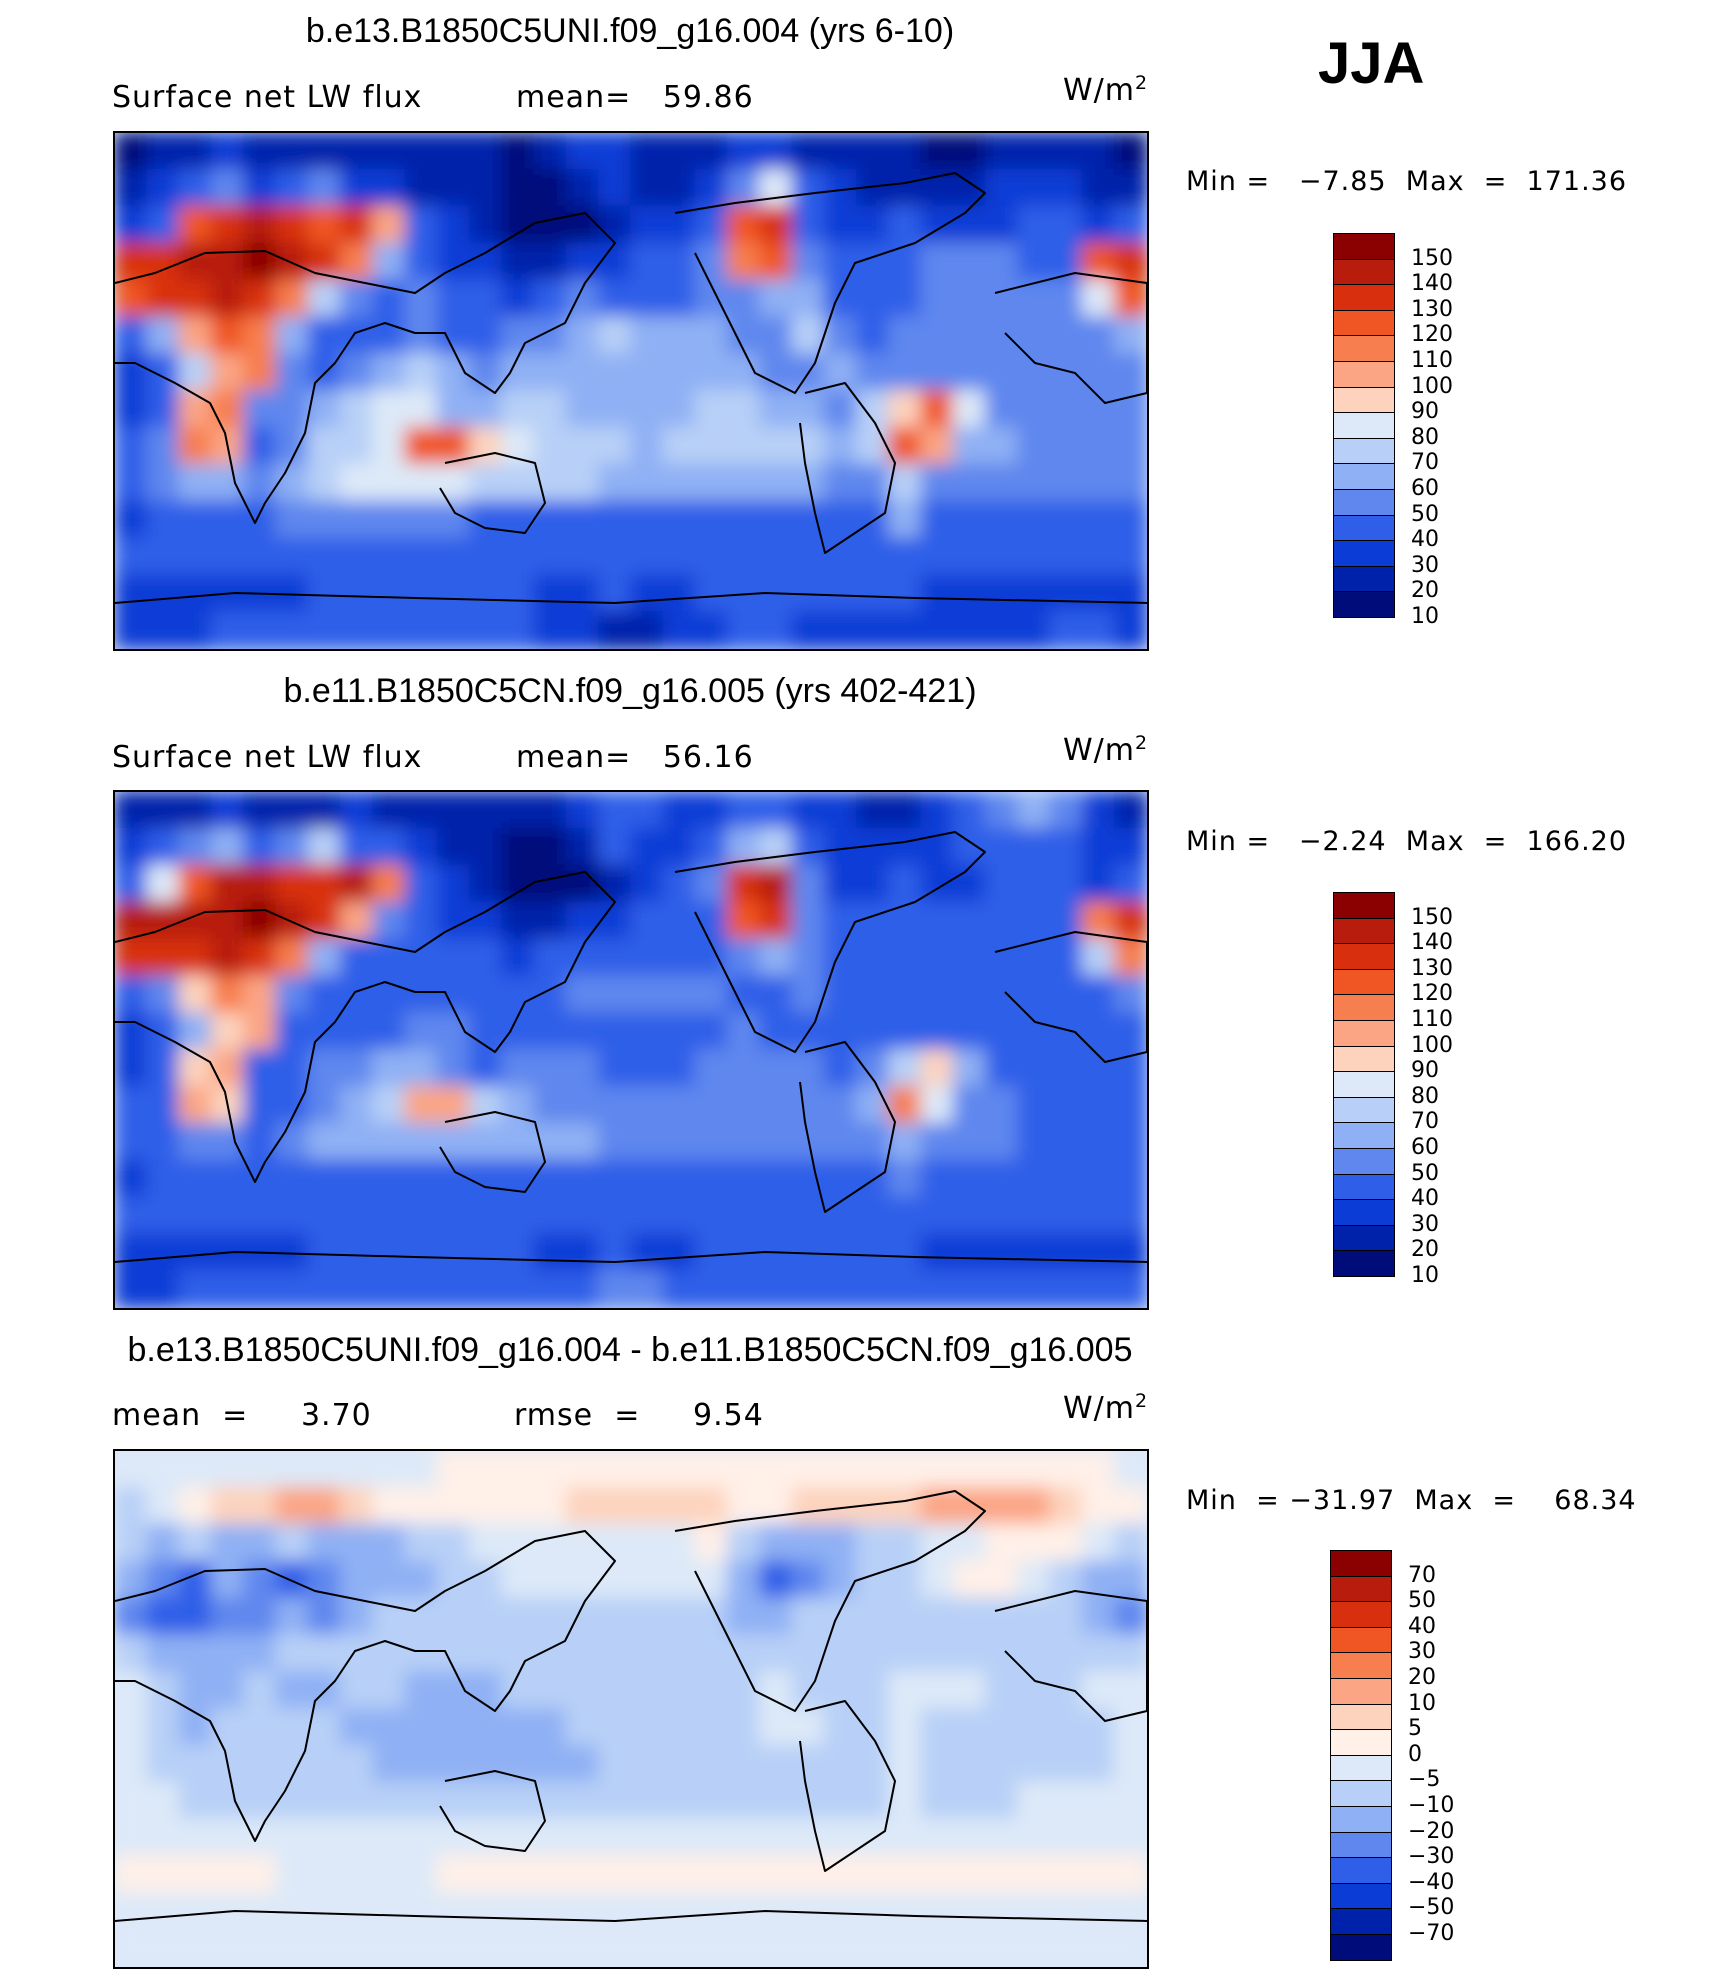  I want to click on colorbar-tick-label: 20, so click(1422, 1677).